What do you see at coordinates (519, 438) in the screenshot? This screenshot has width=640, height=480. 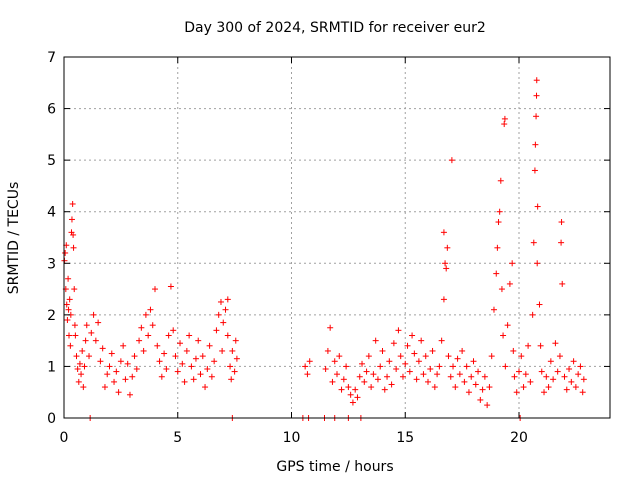 I see `x-tick-label: 20` at bounding box center [519, 438].